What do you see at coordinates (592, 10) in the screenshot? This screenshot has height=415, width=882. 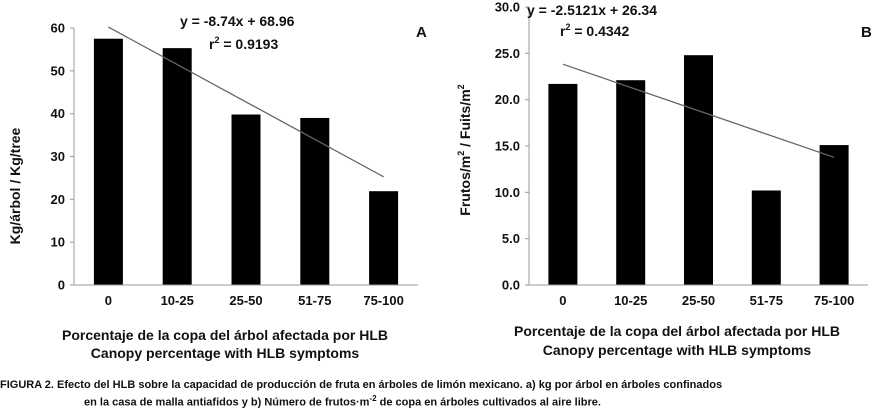 I see `regression-equation: y = -2.5121x + 26.34` at bounding box center [592, 10].